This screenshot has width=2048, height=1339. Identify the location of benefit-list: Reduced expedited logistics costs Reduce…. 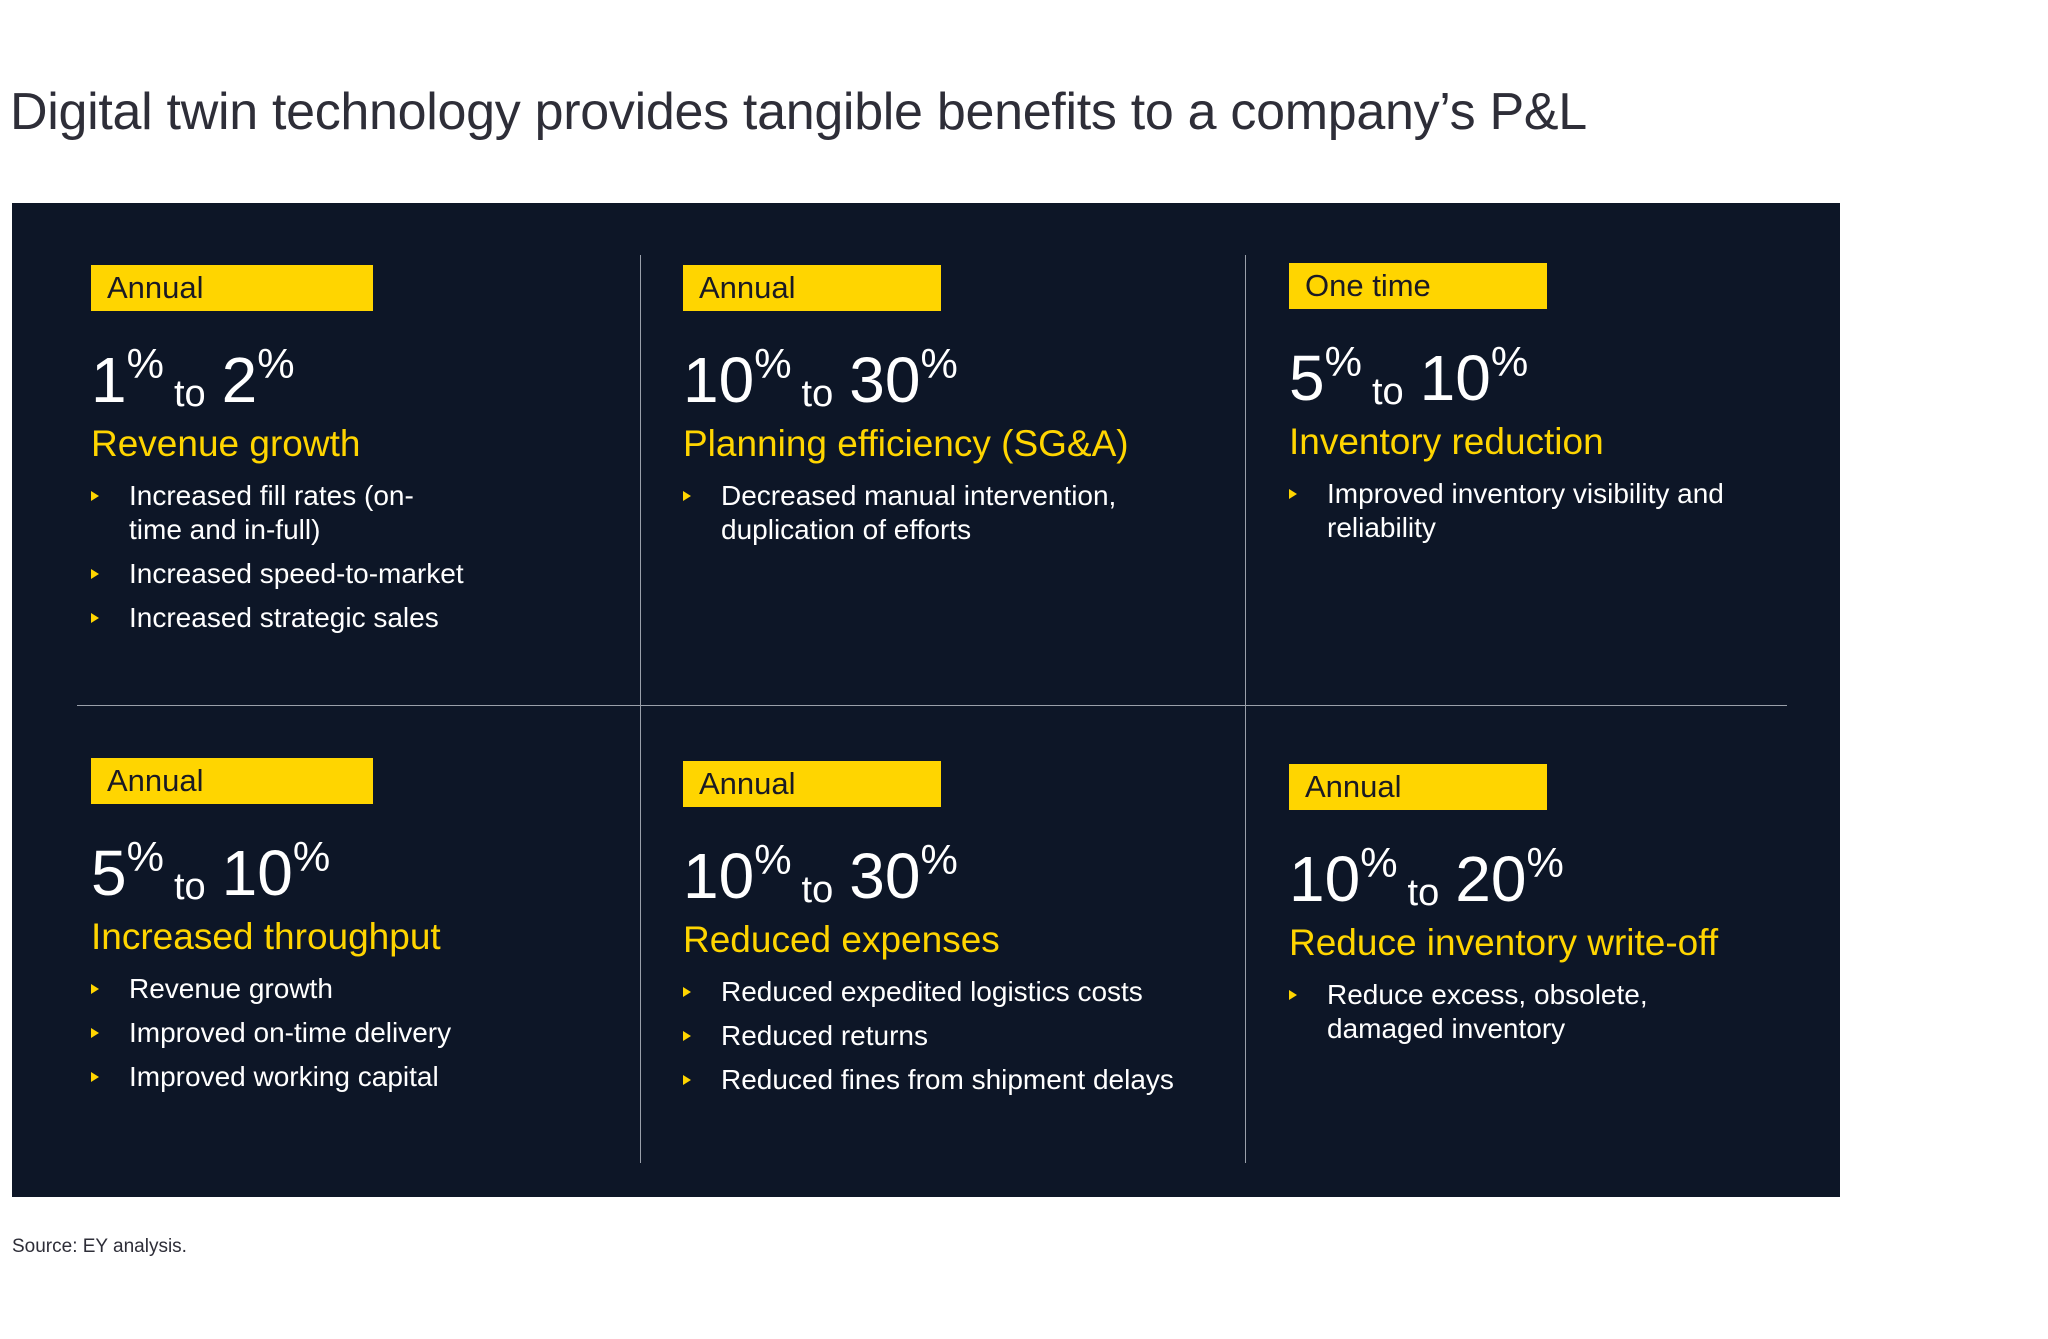
(963, 1036).